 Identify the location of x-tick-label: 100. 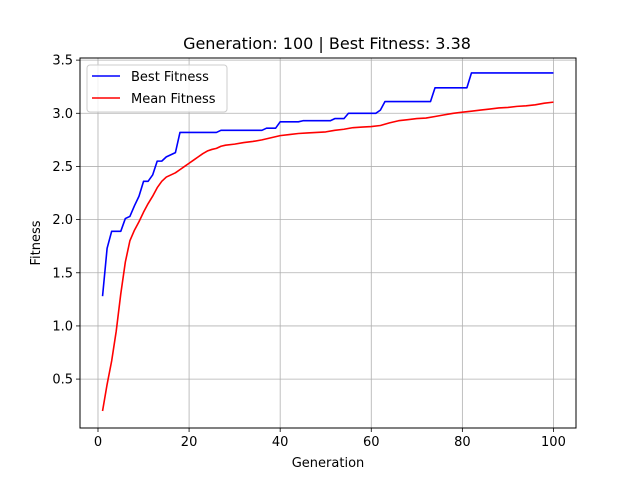
(553, 442).